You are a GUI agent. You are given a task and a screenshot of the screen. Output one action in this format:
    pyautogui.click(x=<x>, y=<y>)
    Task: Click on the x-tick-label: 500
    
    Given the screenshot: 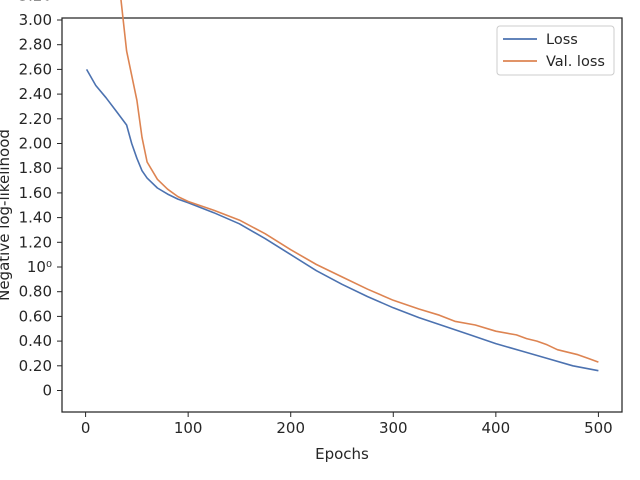 What is the action you would take?
    pyautogui.click(x=598, y=428)
    